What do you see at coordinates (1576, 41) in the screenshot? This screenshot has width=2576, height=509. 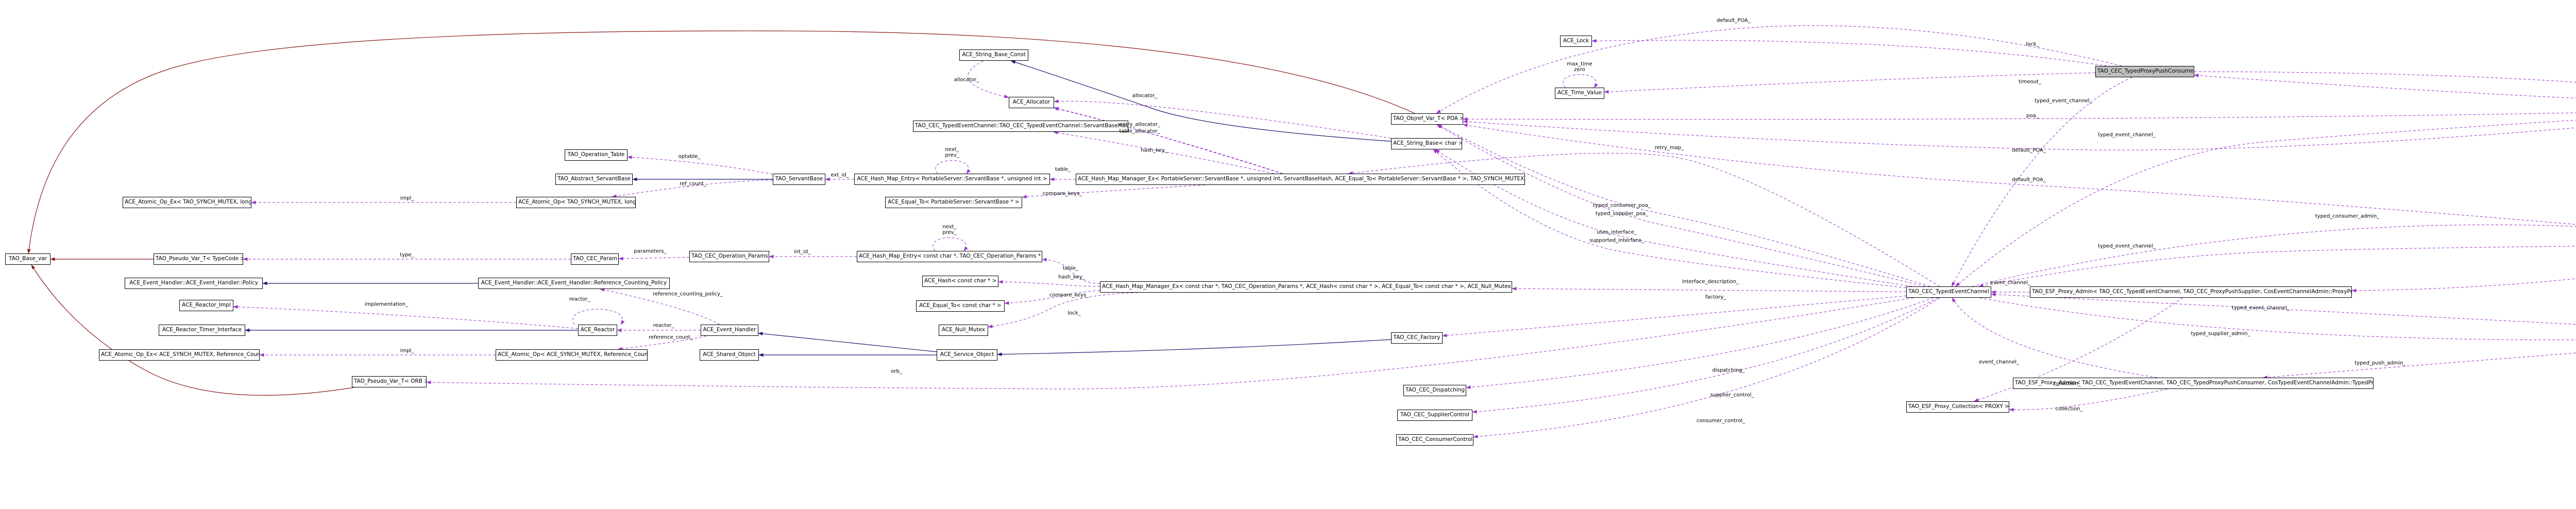 I see `class-node: ACE_Lock` at bounding box center [1576, 41].